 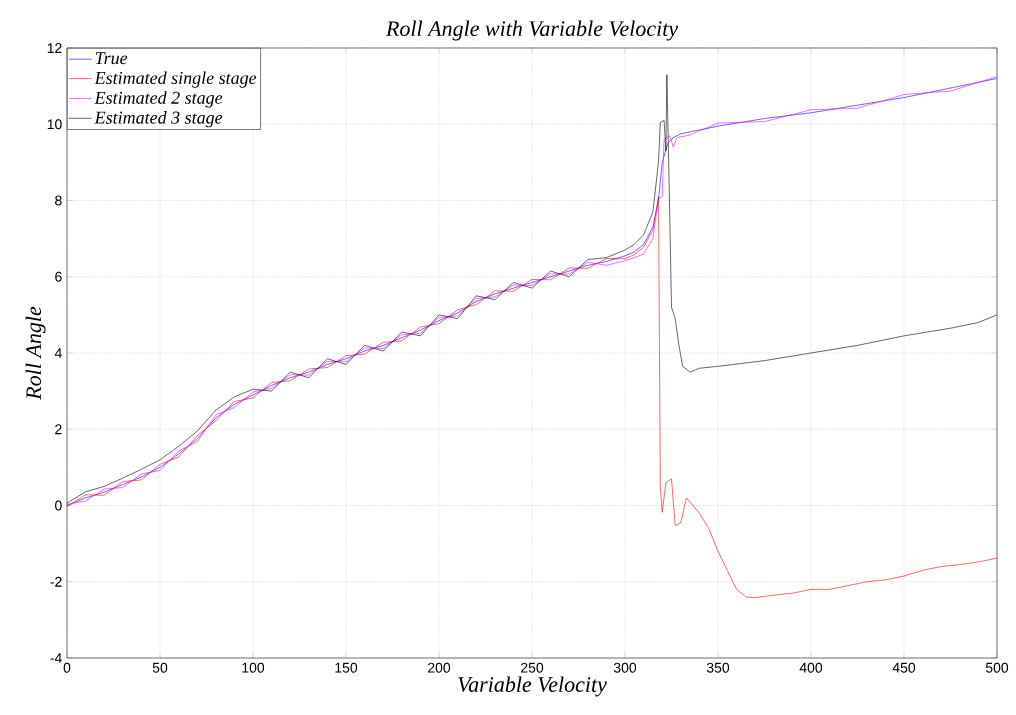 I want to click on legend-label: Estimated single stage, so click(x=175, y=79).